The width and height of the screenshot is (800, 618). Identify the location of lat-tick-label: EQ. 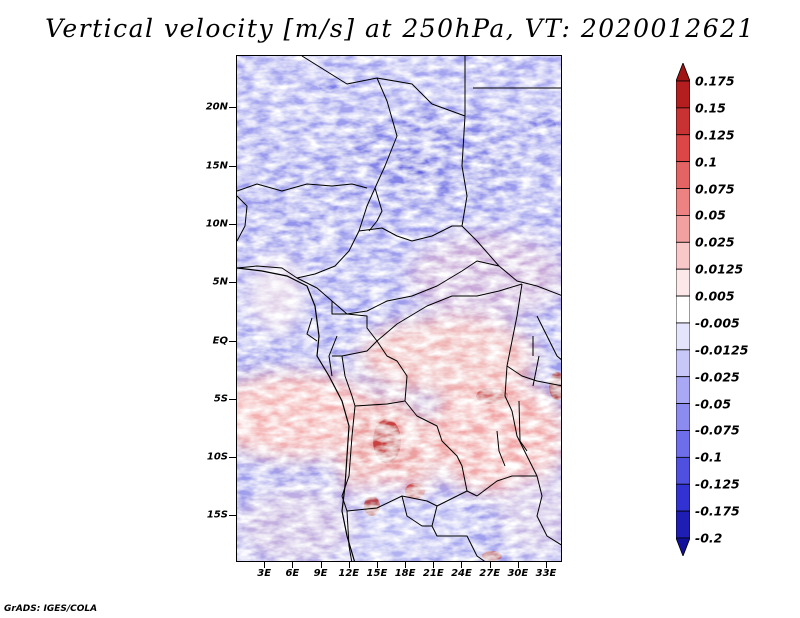
(220, 341).